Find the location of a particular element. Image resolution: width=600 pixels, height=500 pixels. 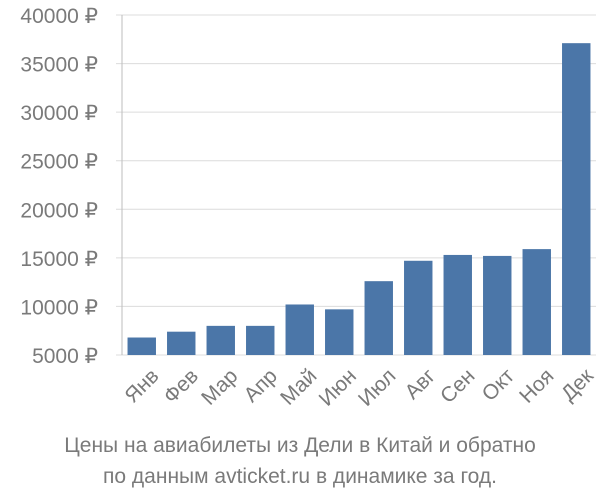

y-tick-label: 5000 ₽ is located at coordinates (65, 356).